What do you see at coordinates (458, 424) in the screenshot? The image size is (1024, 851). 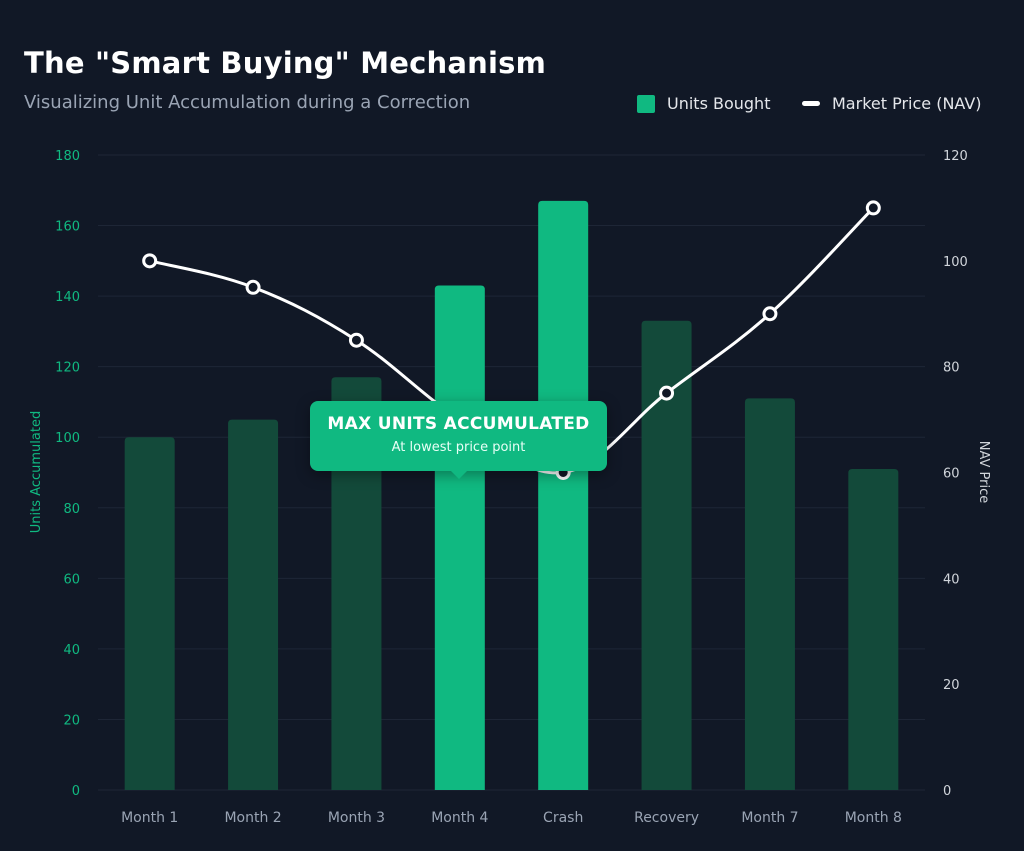 I see `annotation-title: MAX UNITS ACCUMULATED` at bounding box center [458, 424].